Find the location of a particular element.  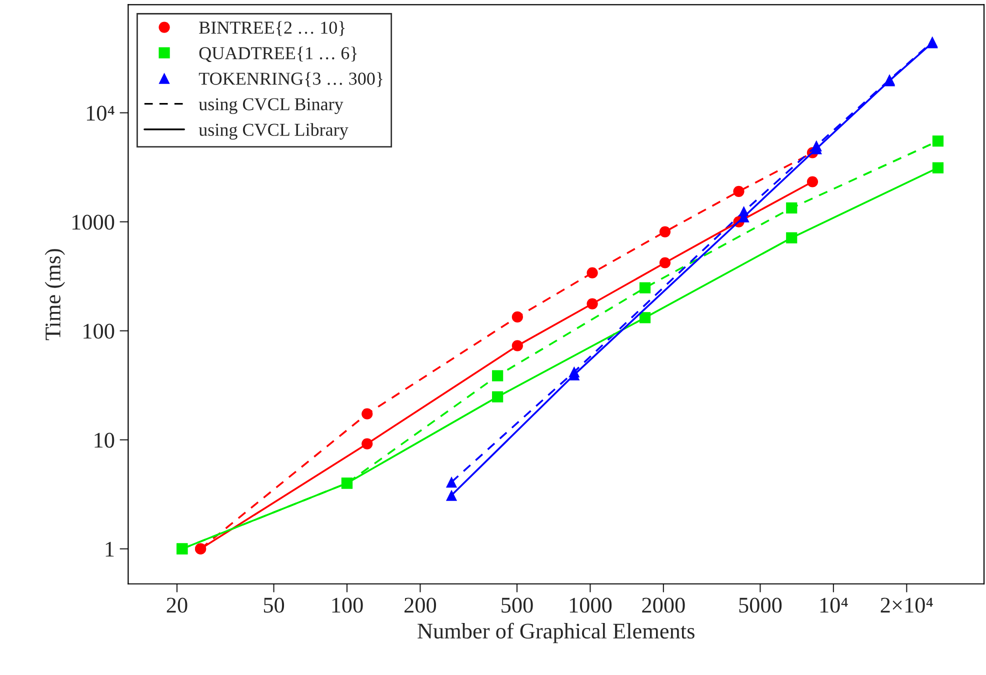

legend-label: TOKENRING{3 … 300} is located at coordinates (290, 80).